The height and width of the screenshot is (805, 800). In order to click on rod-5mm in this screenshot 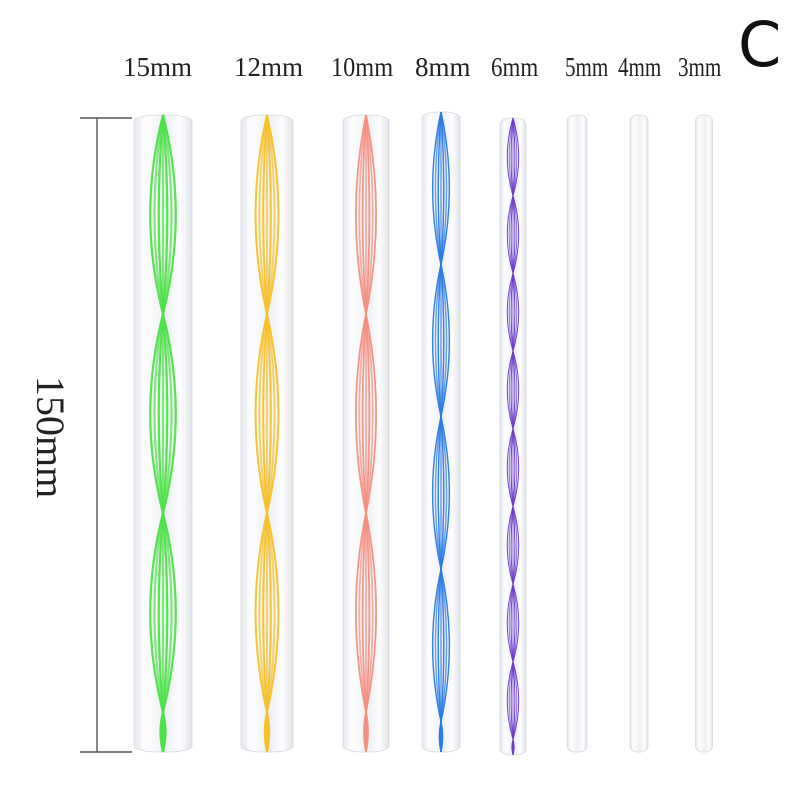, I will do `click(577, 433)`.